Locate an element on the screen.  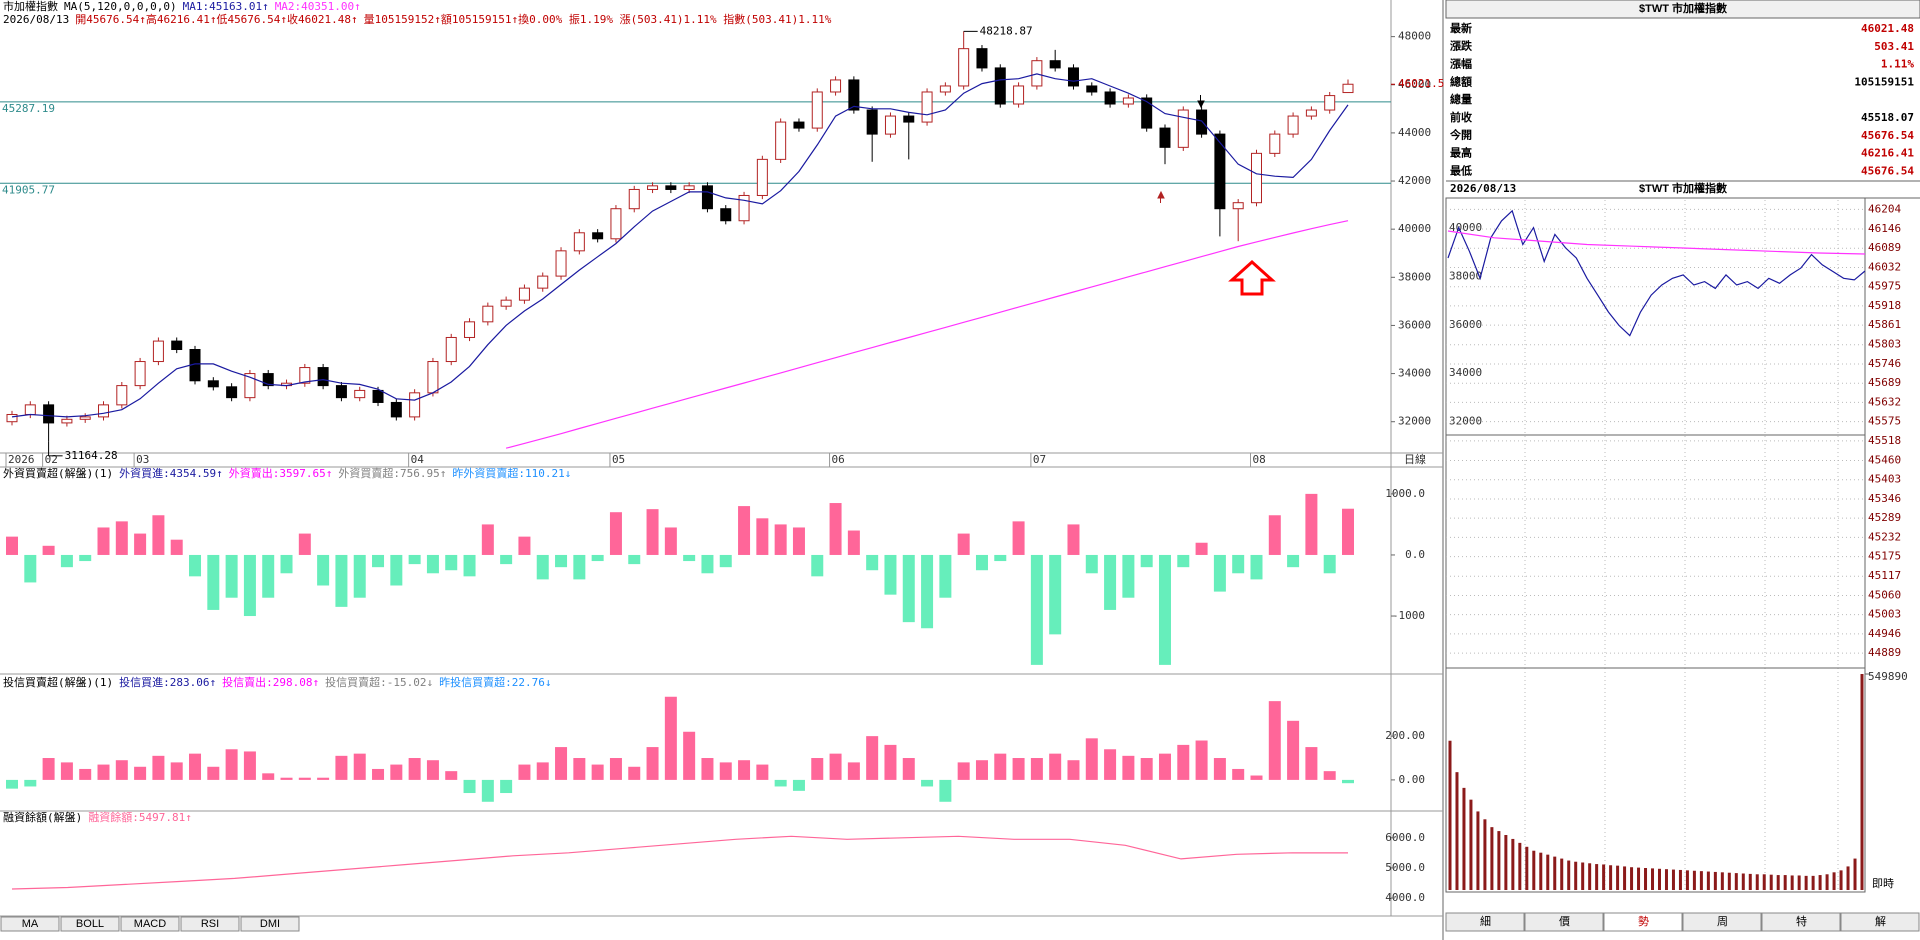
x-tick-label: 07 is located at coordinates (1039, 459).